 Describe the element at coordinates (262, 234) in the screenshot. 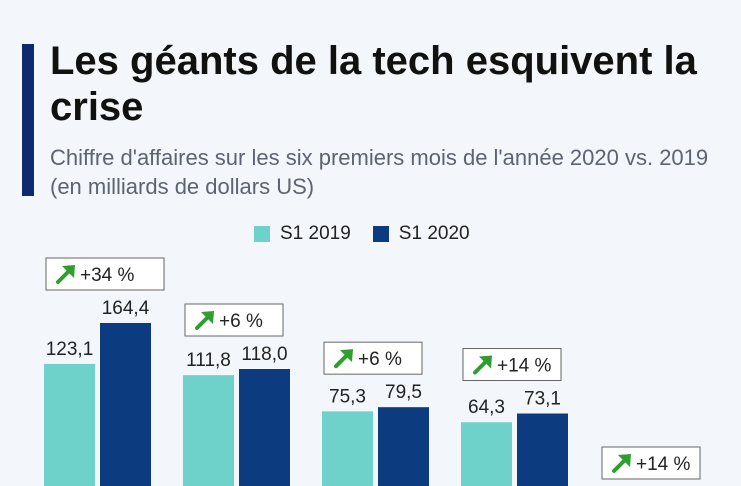

I see `legend-swatch-2019` at that location.